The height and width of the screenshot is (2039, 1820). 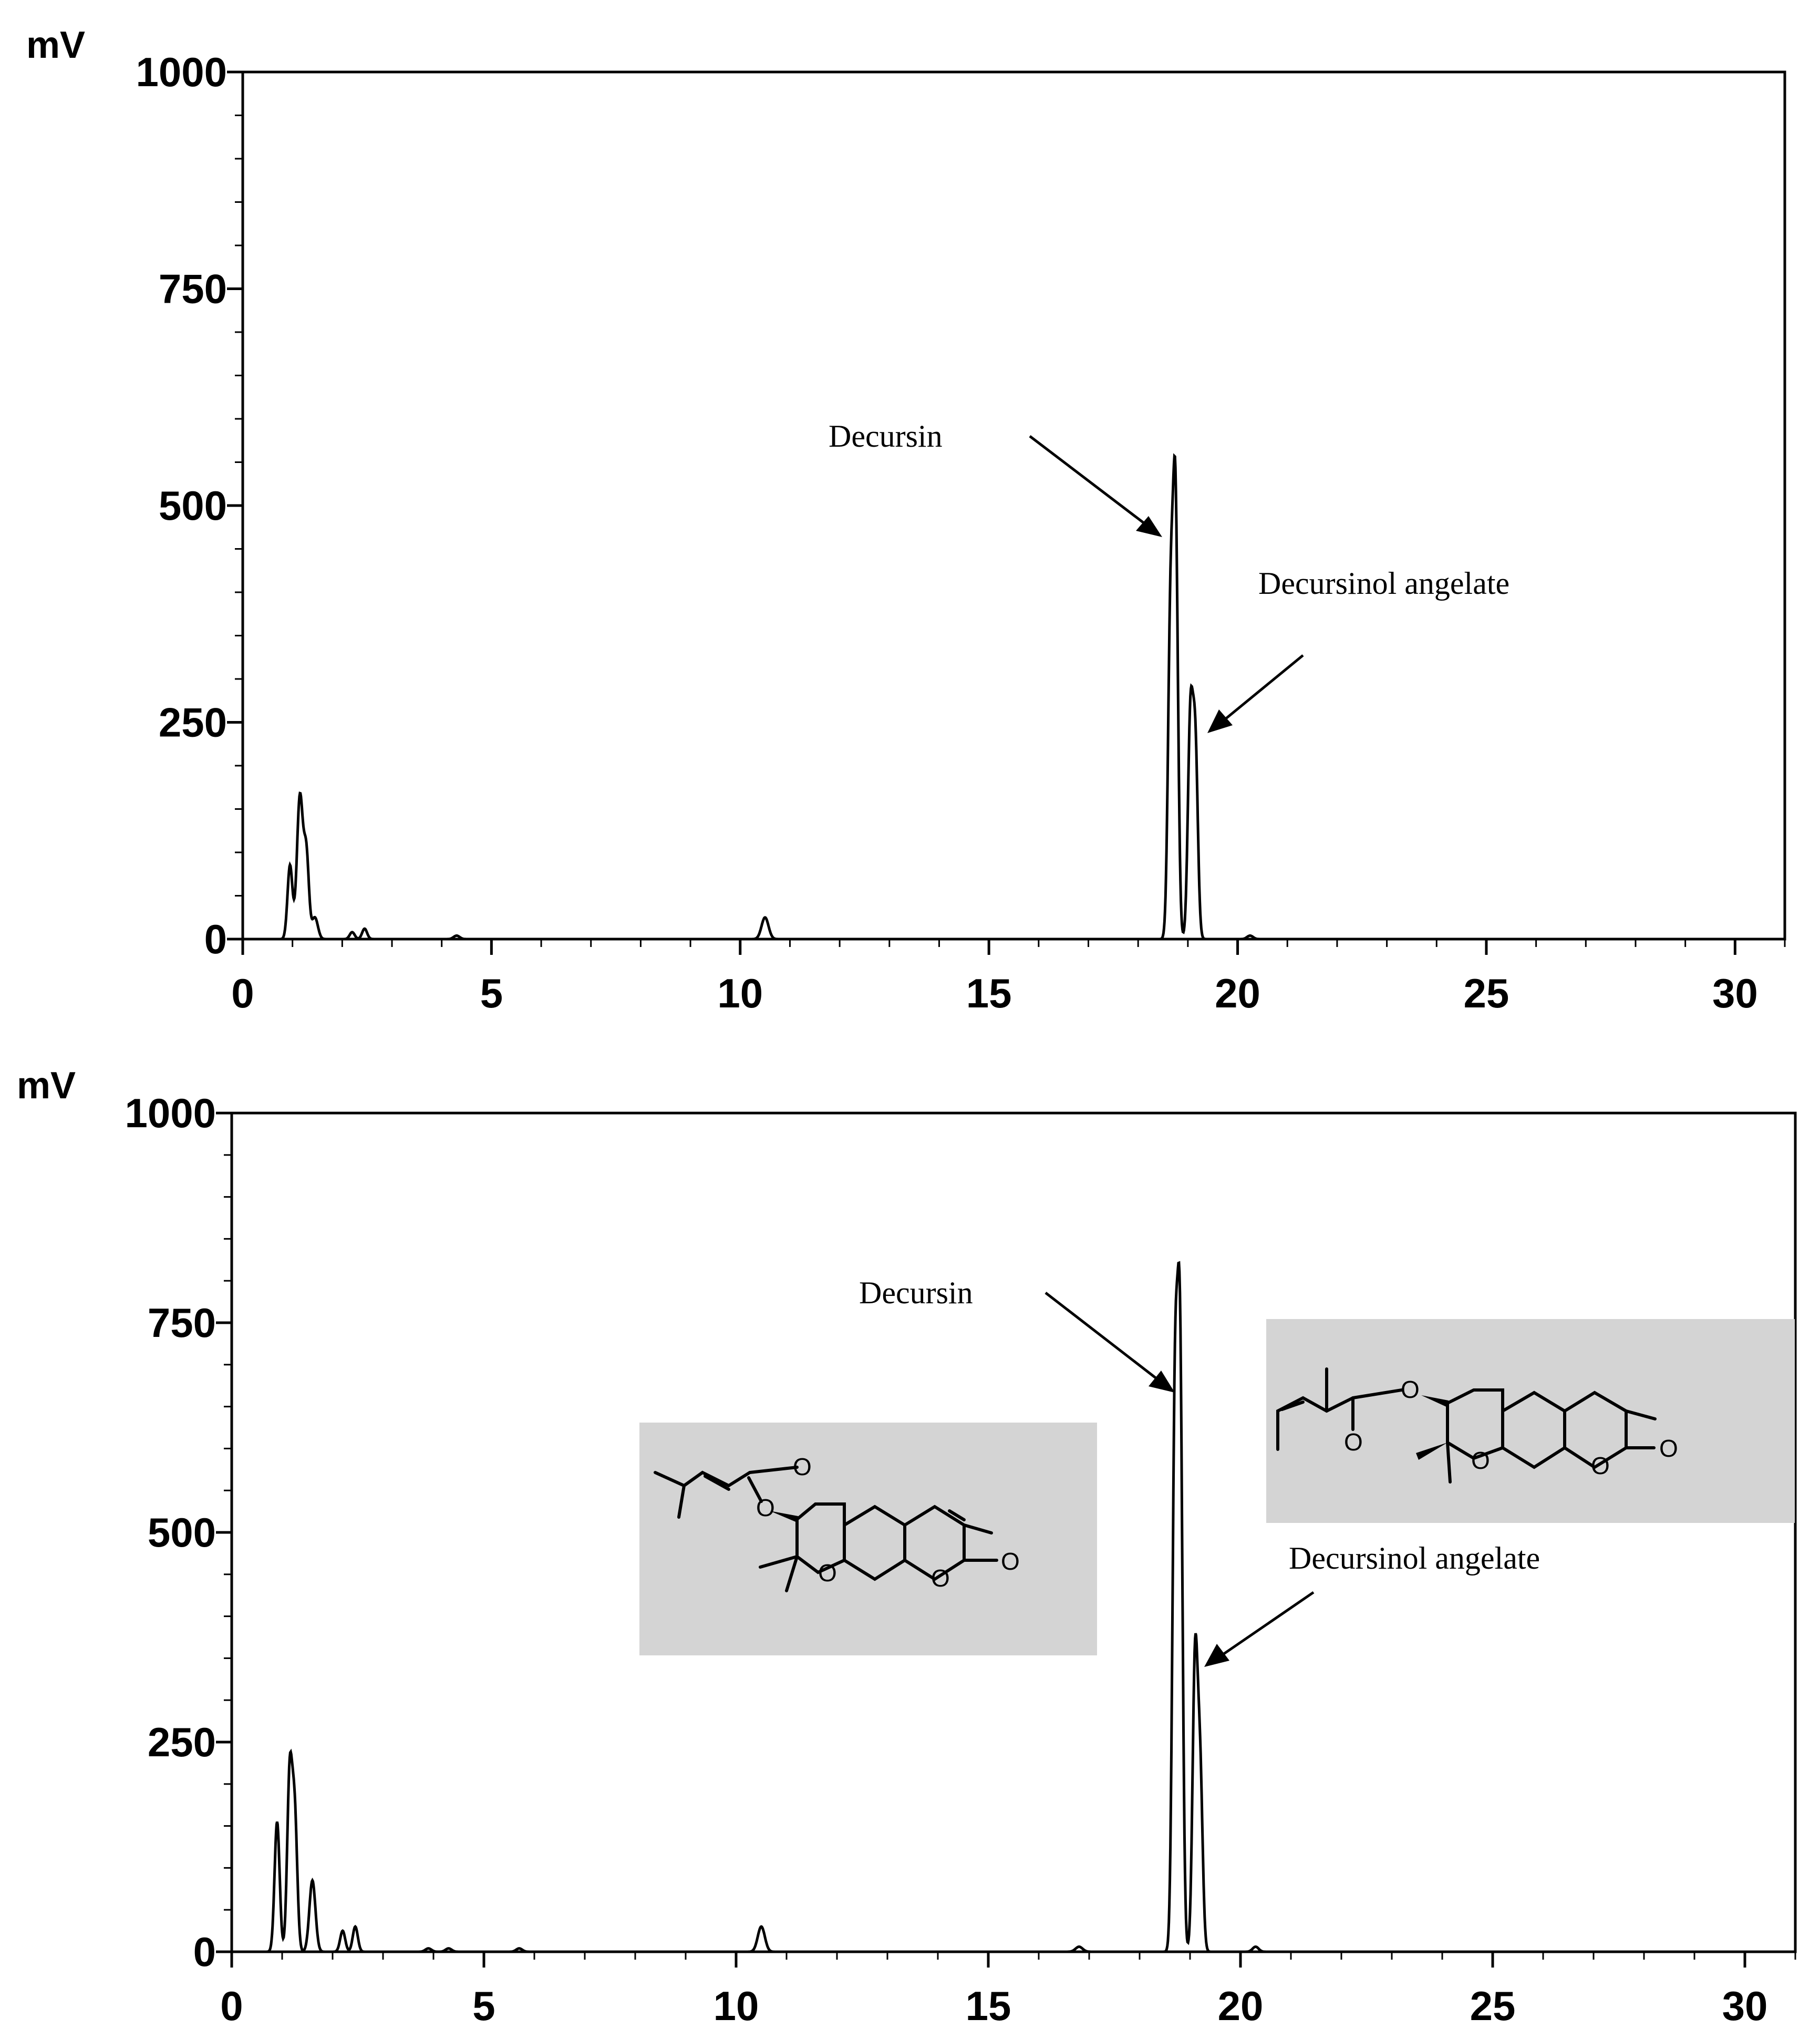 I want to click on decursin-structure: O O O O O, so click(x=868, y=1539).